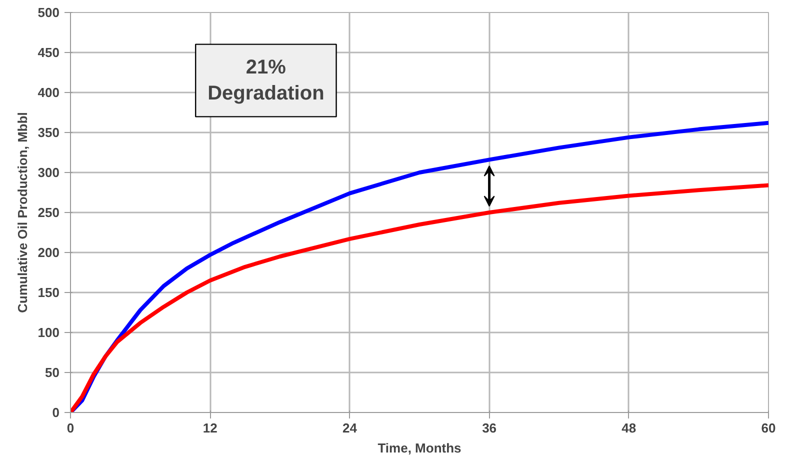 The width and height of the screenshot is (788, 462). I want to click on y-tick-label: 500, so click(49, 12).